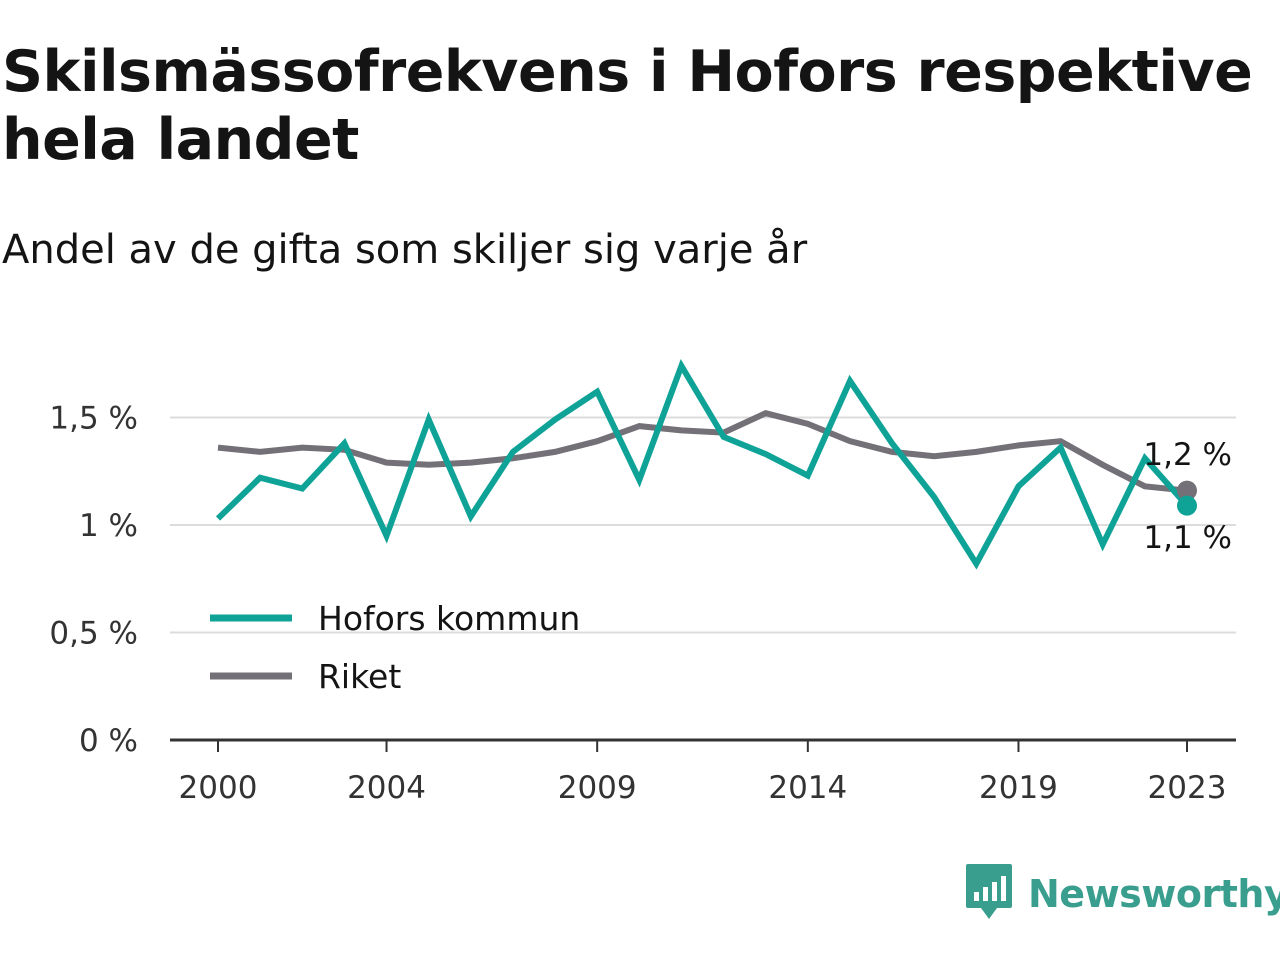 Image resolution: width=1280 pixels, height=960 pixels. I want to click on brand-name: Newsworthy, so click(1154, 894).